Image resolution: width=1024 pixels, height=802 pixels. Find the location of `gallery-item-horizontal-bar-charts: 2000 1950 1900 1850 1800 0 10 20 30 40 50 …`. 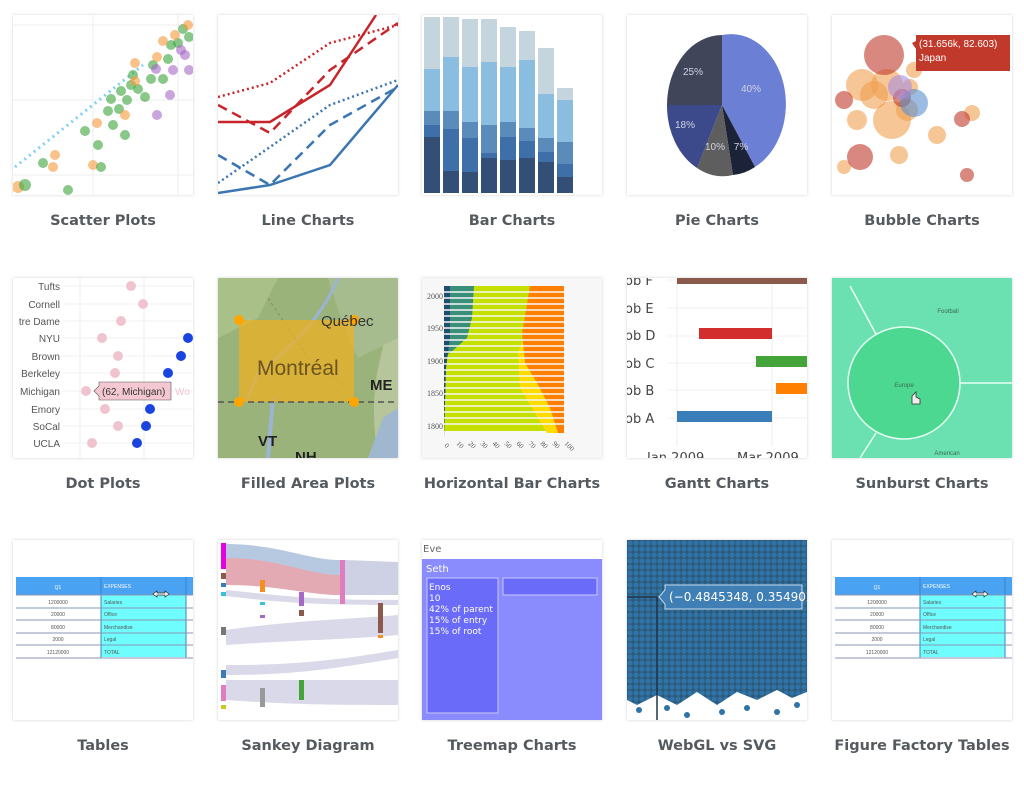

gallery-item-horizontal-bar-charts: 2000 1950 1900 1850 1800 0 10 20 30 40 50 … is located at coordinates (525, 409).